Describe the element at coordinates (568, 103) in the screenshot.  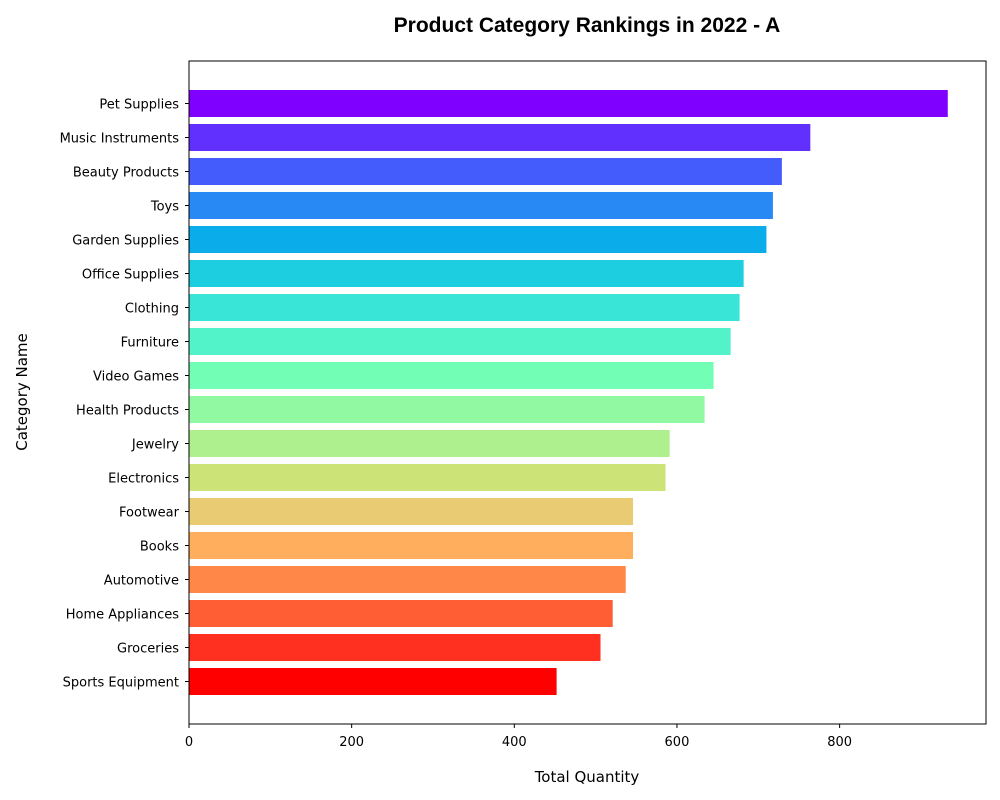
I see `bar-pet-supplies` at that location.